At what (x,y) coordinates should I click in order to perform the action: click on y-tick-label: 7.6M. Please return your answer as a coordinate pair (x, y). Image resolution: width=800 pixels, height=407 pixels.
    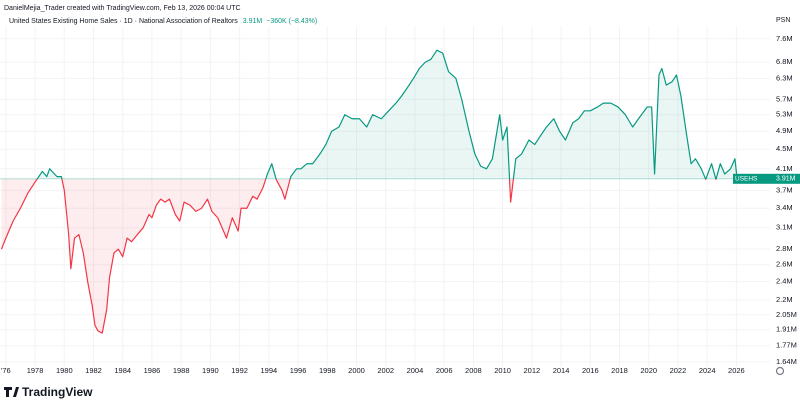
    Looking at the image, I should click on (784, 38).